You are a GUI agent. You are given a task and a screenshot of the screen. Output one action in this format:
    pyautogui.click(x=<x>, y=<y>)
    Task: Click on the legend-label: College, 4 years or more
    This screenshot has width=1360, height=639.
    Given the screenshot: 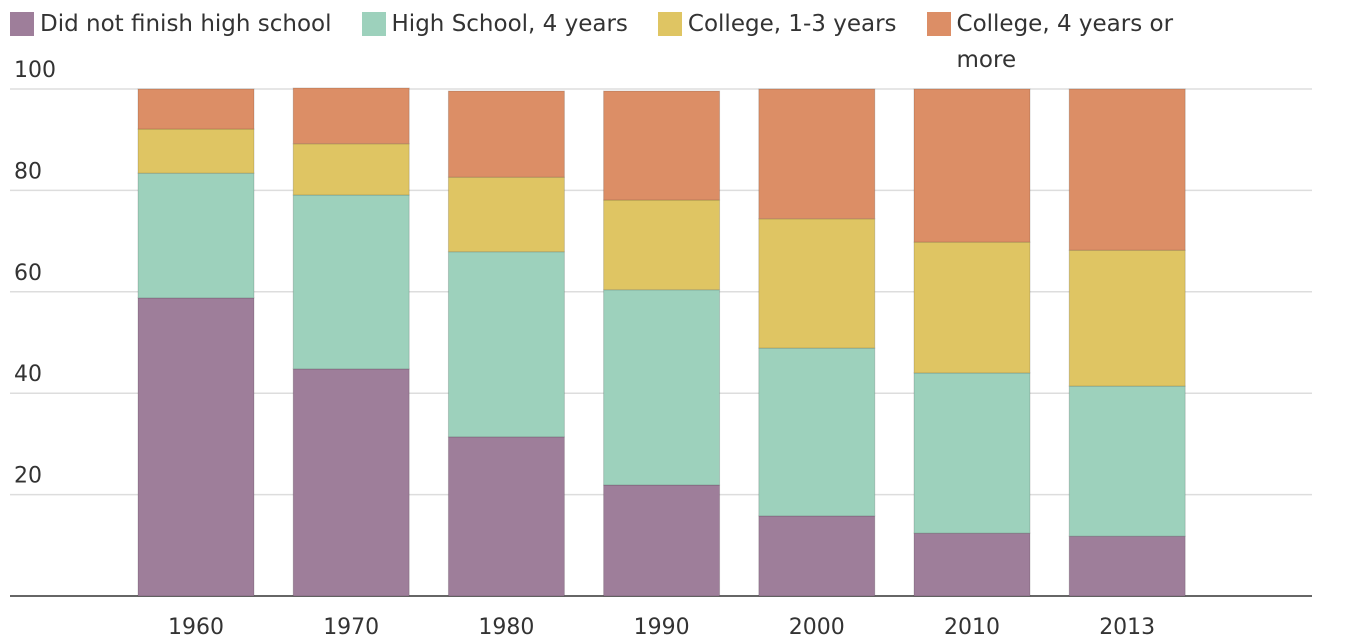 What is the action you would take?
    pyautogui.click(x=1065, y=42)
    